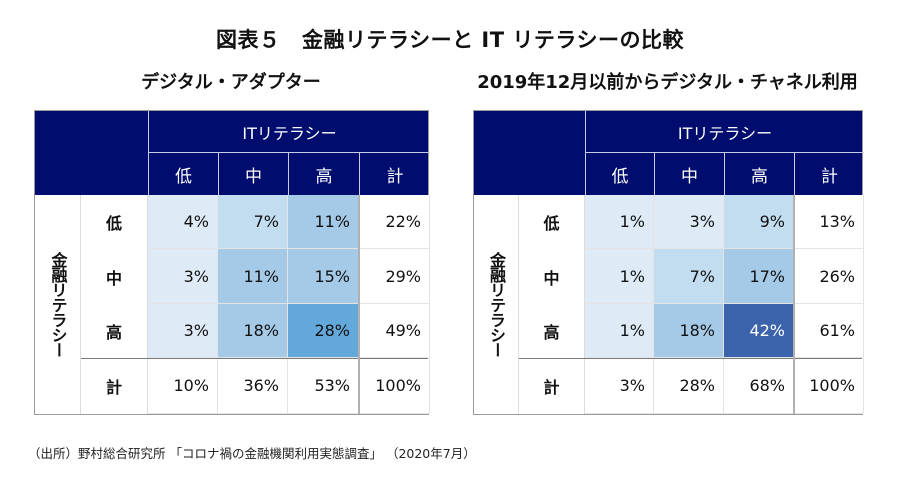  Describe the element at coordinates (231, 82) in the screenshot. I see `table-title-digital-adapter: デジタル・アダプター` at that location.